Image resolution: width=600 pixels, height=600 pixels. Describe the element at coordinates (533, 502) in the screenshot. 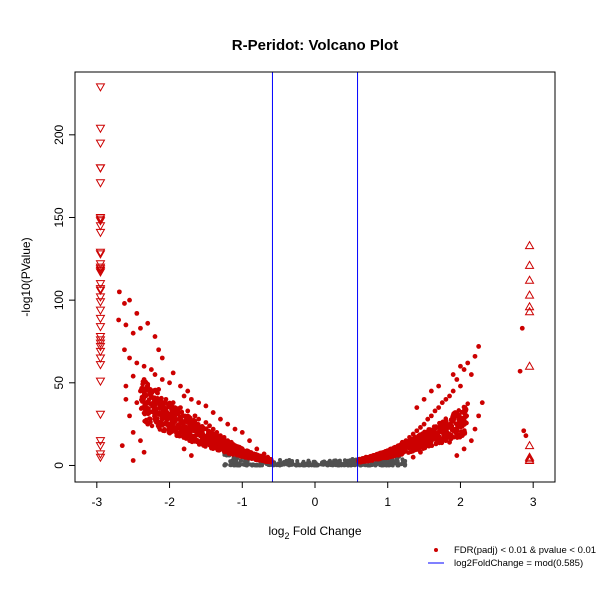

I see `x-tick-label: 3` at that location.